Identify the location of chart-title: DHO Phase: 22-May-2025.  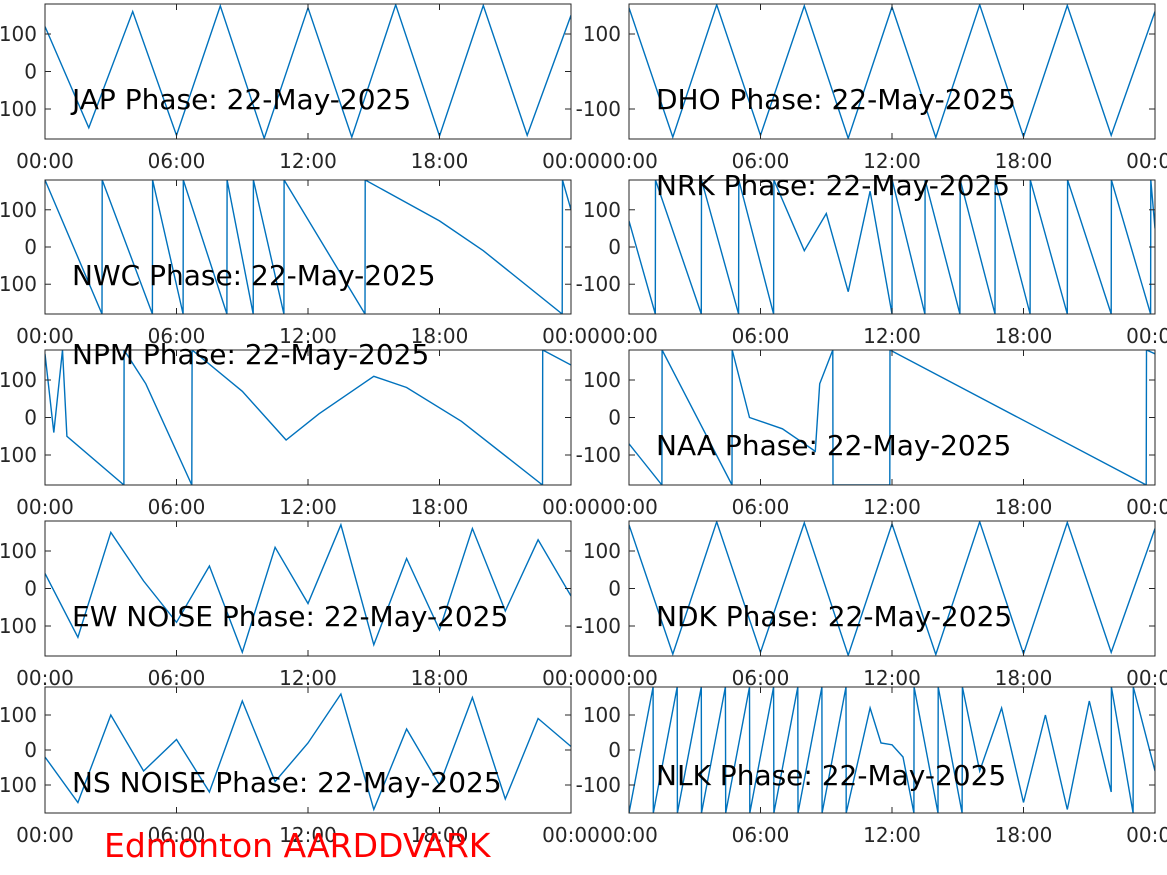
(836, 99).